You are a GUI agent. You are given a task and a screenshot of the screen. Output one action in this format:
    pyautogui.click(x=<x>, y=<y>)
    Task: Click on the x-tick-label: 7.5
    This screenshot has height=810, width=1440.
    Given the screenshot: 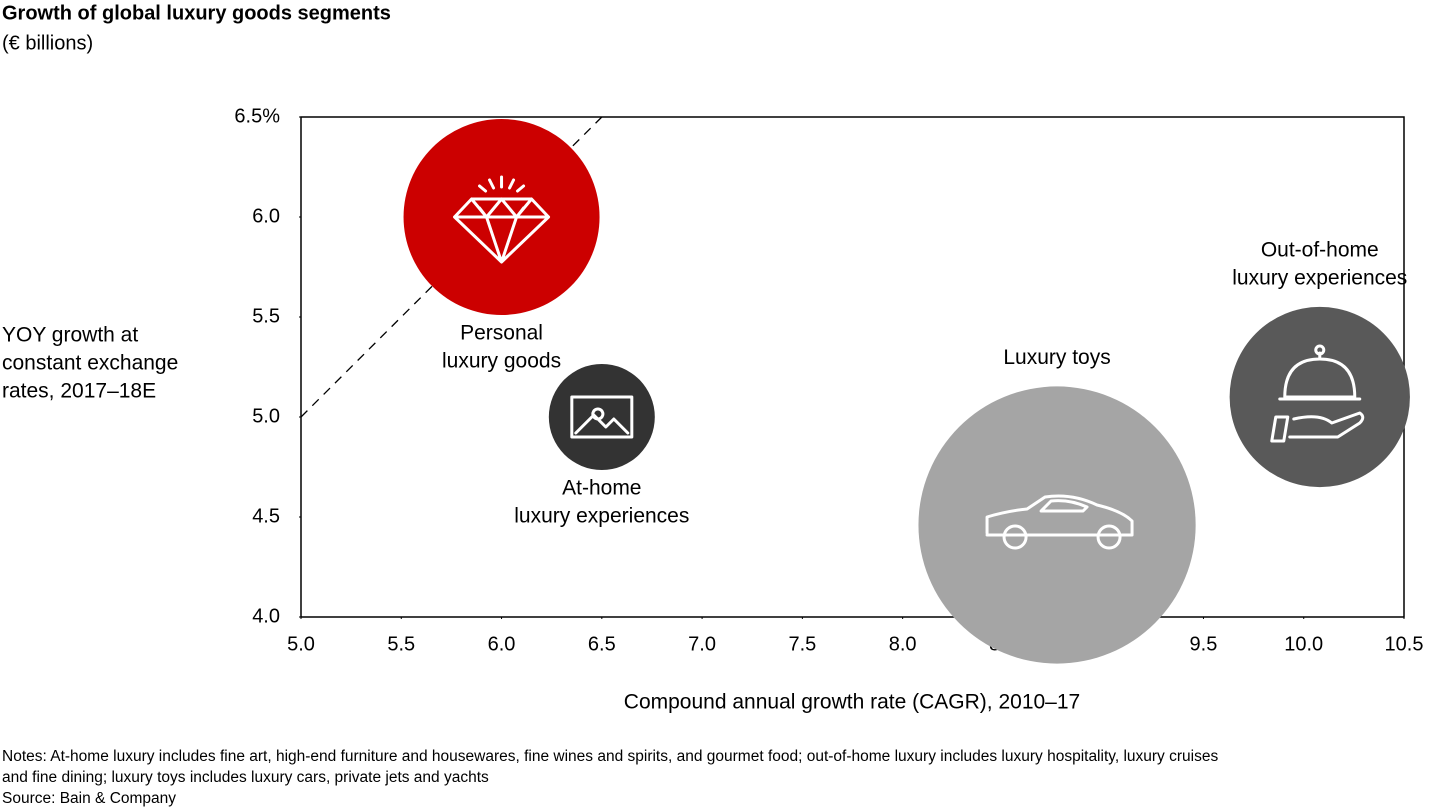 What is the action you would take?
    pyautogui.click(x=802, y=644)
    